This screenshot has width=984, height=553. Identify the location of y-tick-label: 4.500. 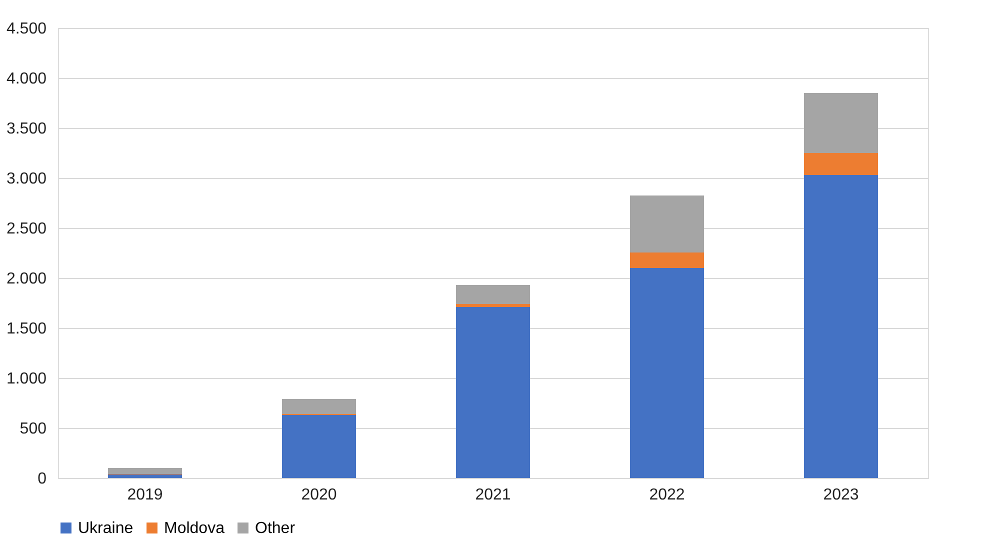
(26, 29).